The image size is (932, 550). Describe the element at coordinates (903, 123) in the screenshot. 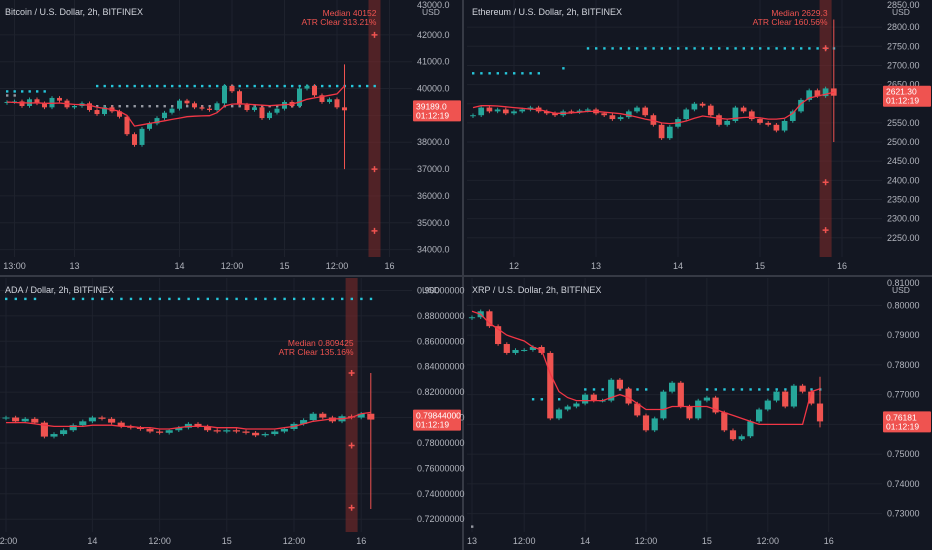

I see `y-tick-label: 2550.00` at that location.